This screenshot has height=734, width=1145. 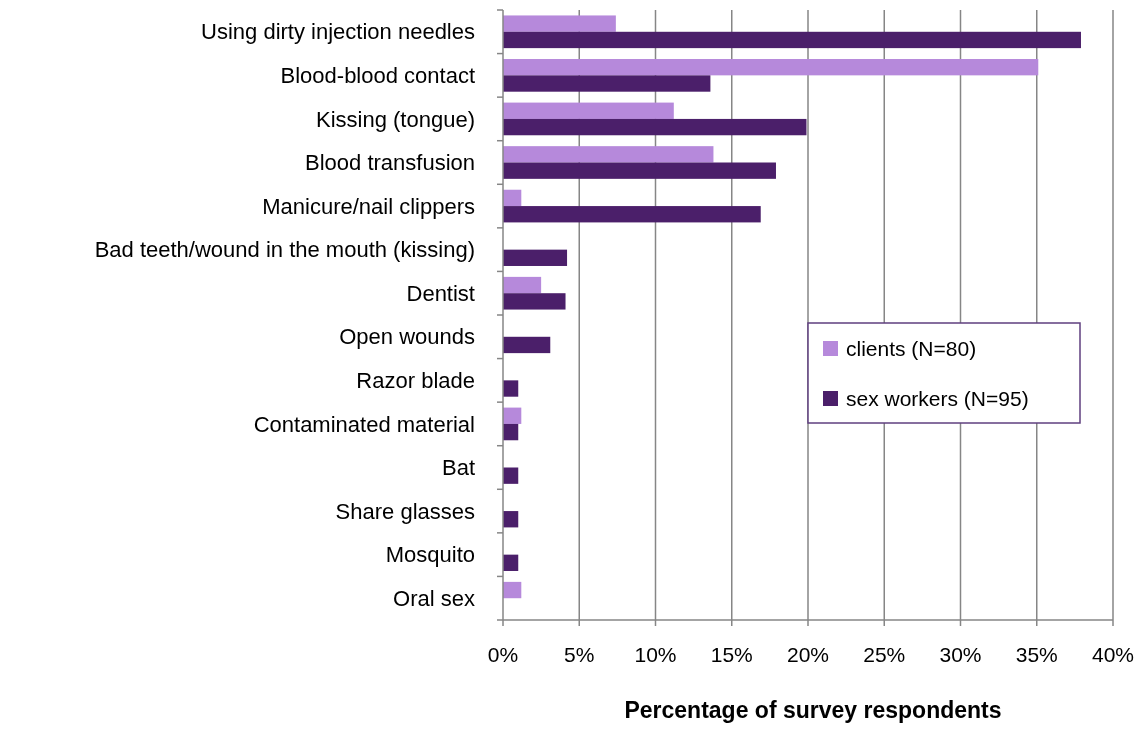 I want to click on y-tick-label: Mosquito, so click(x=430, y=555).